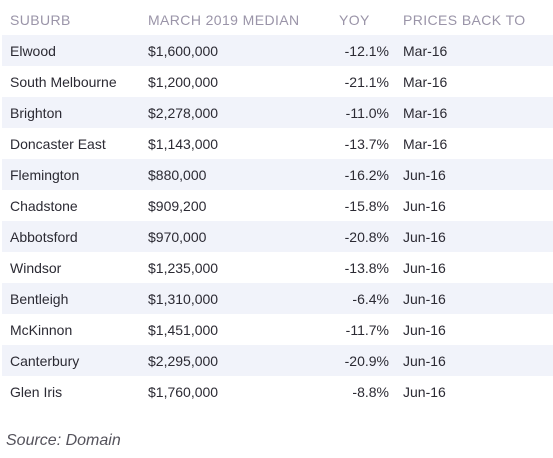 The image size is (553, 458). I want to click on header-march-2019-median: MARCH 2019 MEDIAN, so click(224, 19).